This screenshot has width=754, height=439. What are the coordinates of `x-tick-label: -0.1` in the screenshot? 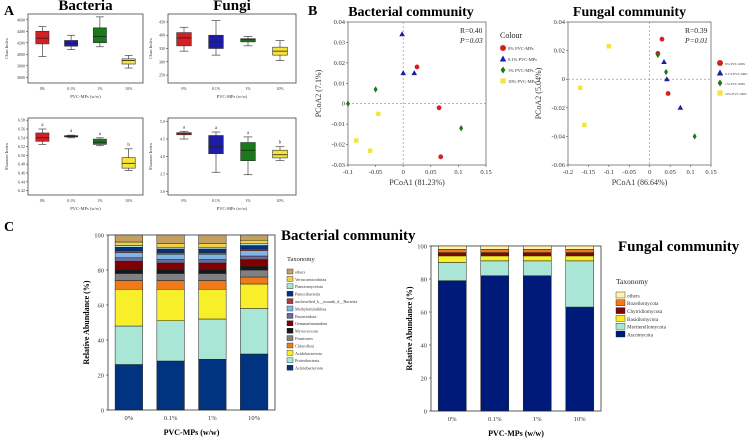 It's located at (609, 172).